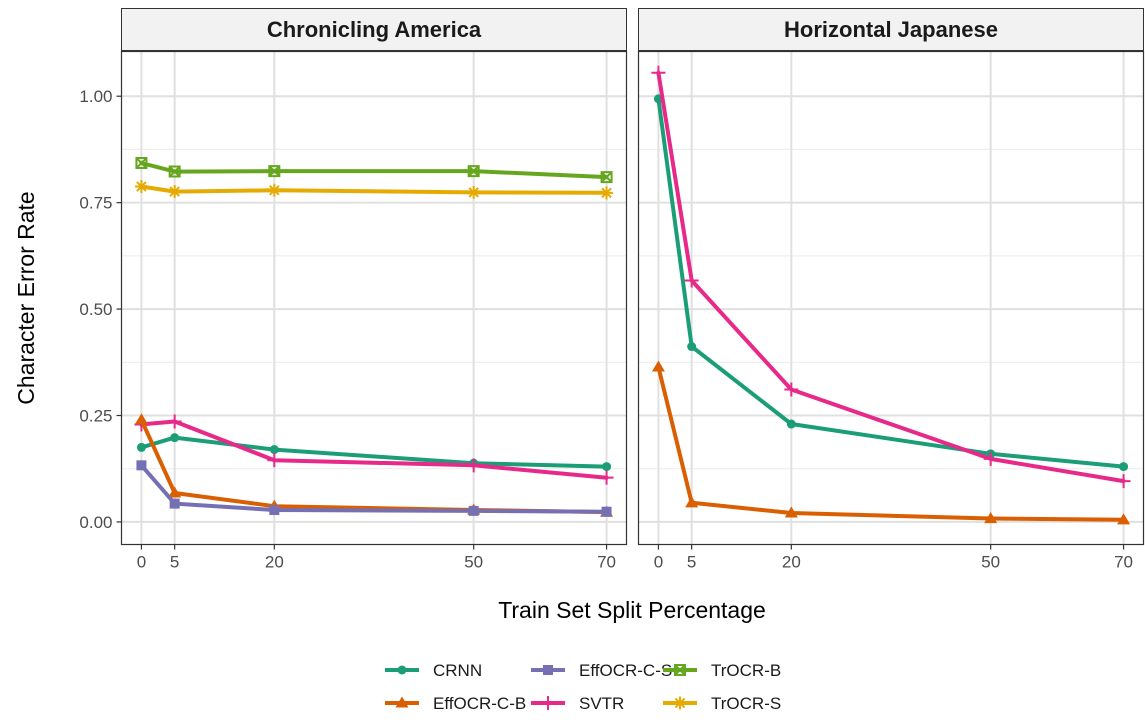 Image resolution: width=1145 pixels, height=727 pixels. What do you see at coordinates (374, 449) in the screenshot?
I see `series-svtr` at bounding box center [374, 449].